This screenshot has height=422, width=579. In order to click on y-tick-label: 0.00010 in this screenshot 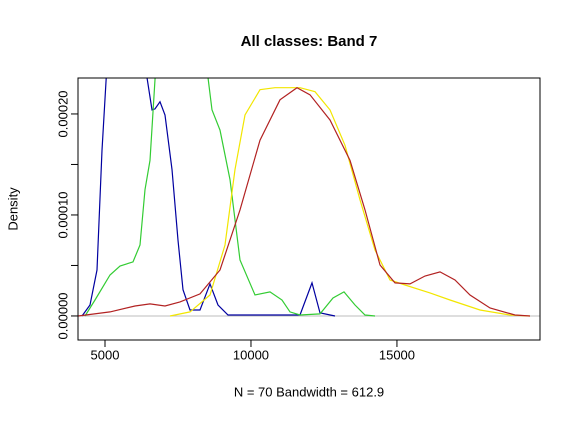, I will do `click(62, 214)`.